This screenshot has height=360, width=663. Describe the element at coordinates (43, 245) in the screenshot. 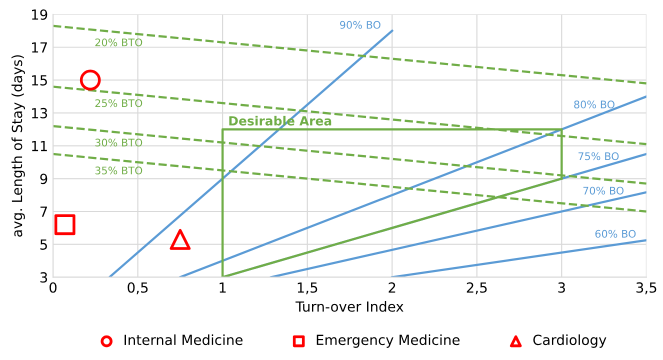

I see `y-tick-label: 5` at that location.